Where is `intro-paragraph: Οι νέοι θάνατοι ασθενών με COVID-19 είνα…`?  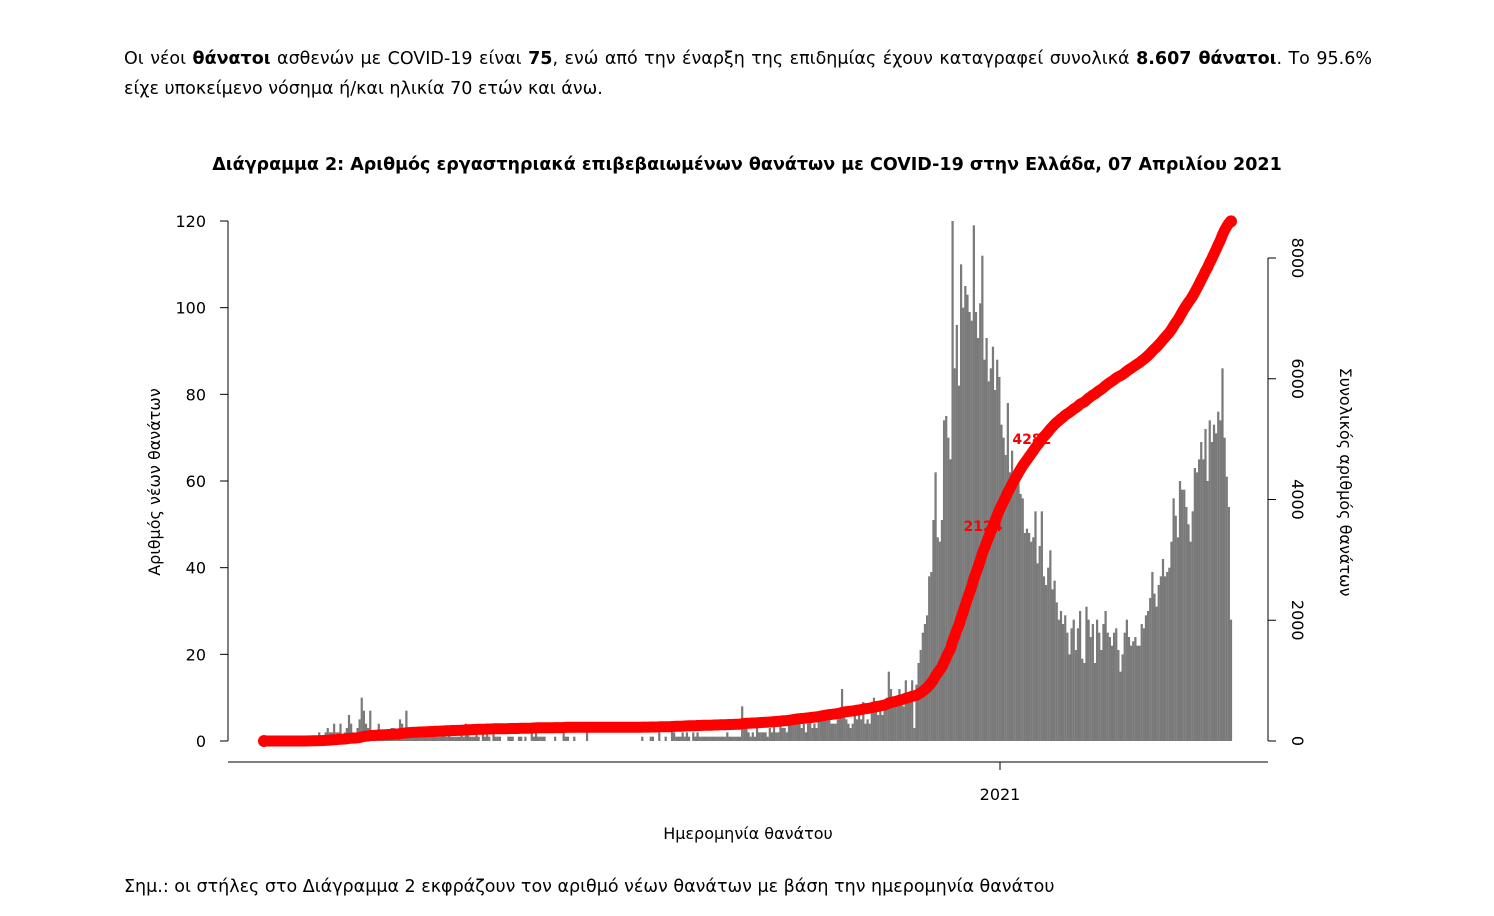 intro-paragraph: Οι νέοι θάνατοι ασθενών με COVID-19 είνα… is located at coordinates (748, 74).